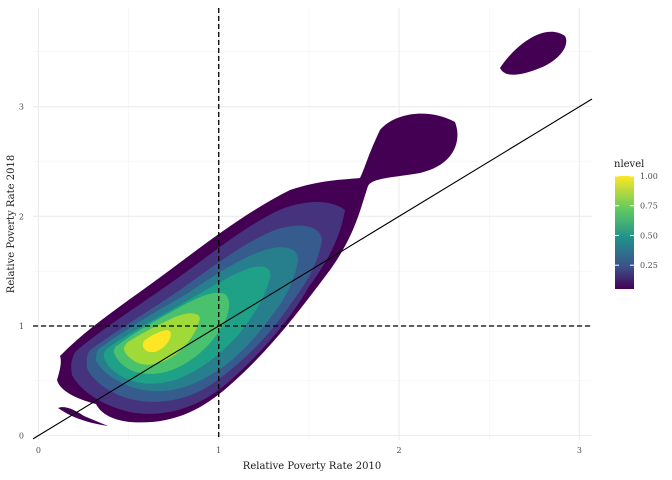 The image size is (672, 480). What do you see at coordinates (579, 450) in the screenshot?
I see `x-tick-label: 3` at bounding box center [579, 450].